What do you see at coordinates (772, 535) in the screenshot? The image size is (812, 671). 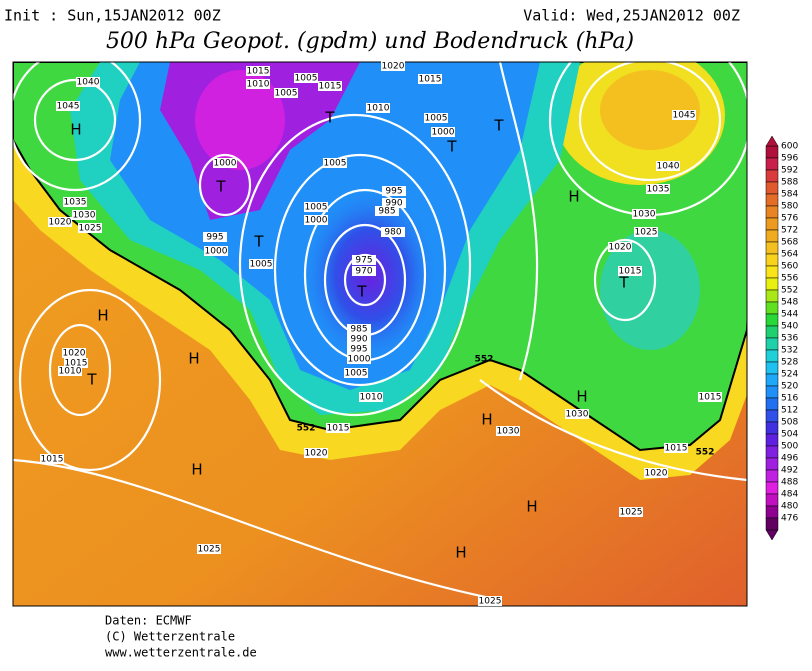 I see `colorbar-cap` at bounding box center [772, 535].